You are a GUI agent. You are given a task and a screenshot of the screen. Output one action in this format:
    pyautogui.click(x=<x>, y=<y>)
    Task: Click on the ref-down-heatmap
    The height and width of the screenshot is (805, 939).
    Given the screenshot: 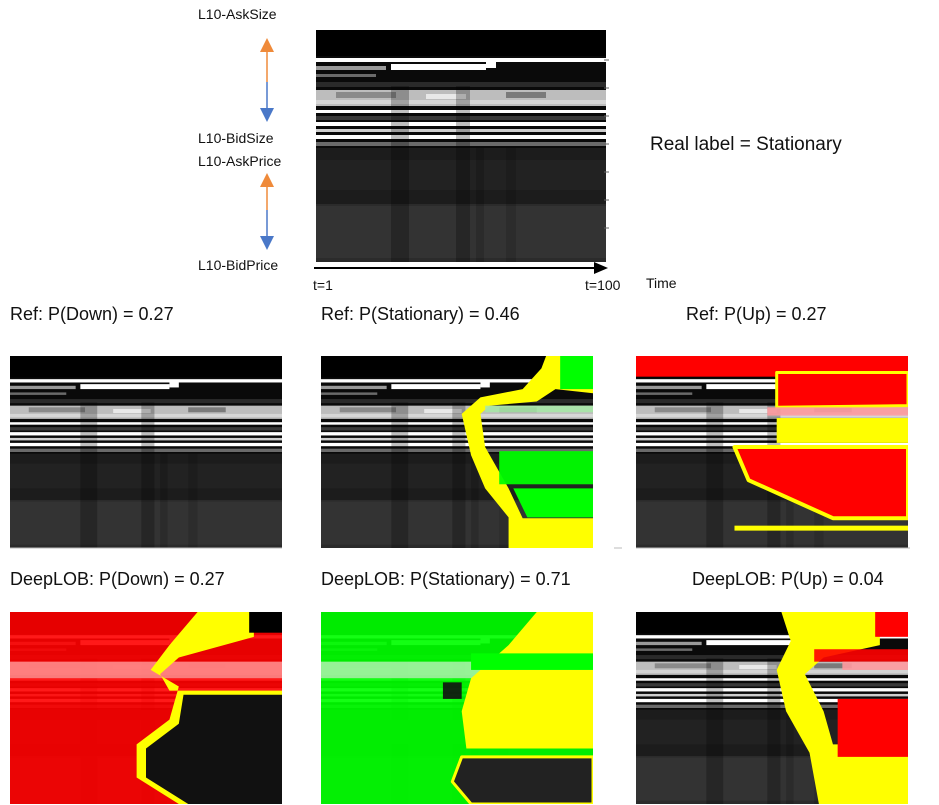 What is the action you would take?
    pyautogui.click(x=146, y=452)
    